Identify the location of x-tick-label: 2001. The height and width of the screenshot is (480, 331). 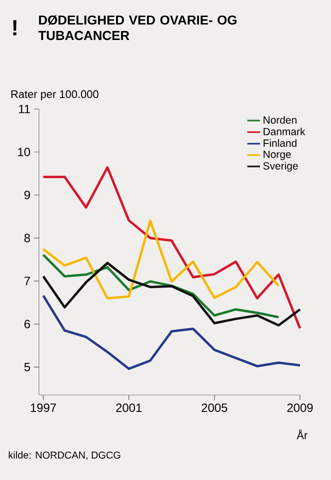
(129, 408).